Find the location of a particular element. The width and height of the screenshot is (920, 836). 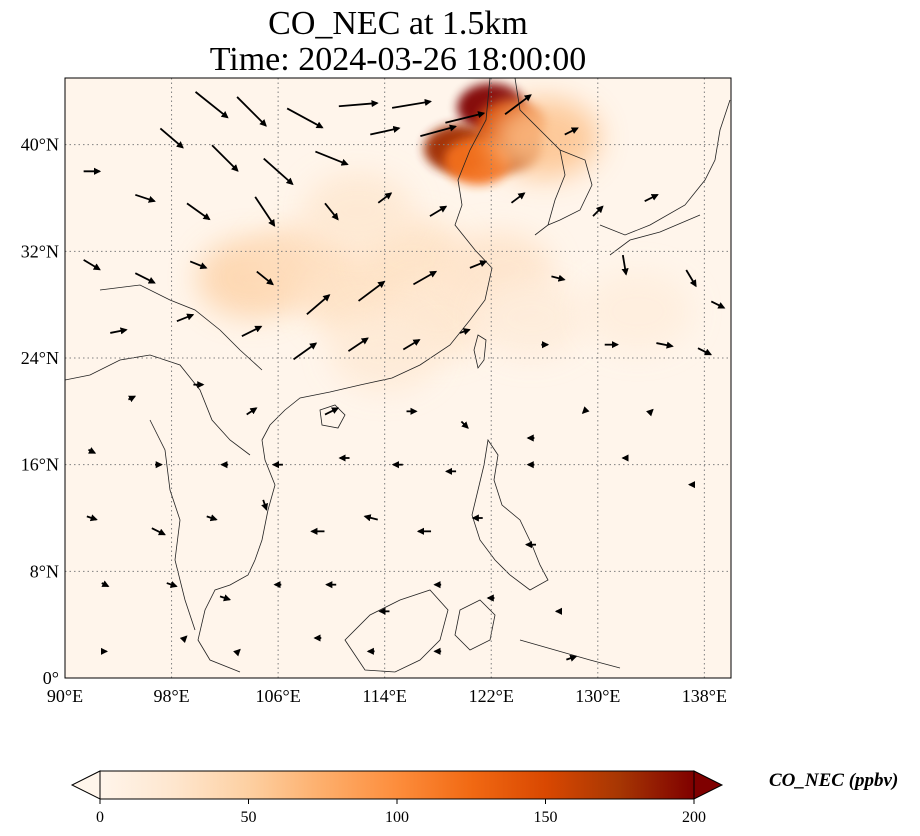

latitude-tick-labels: 0° 8°N 16°N 24°N 32°N 40°N is located at coordinates (40, 411).